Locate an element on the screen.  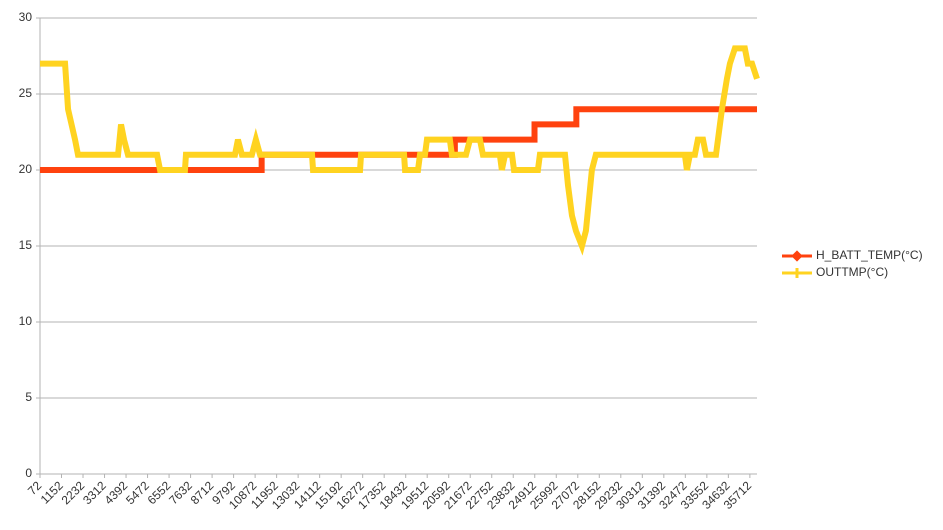
series-line is located at coordinates (398, 139).